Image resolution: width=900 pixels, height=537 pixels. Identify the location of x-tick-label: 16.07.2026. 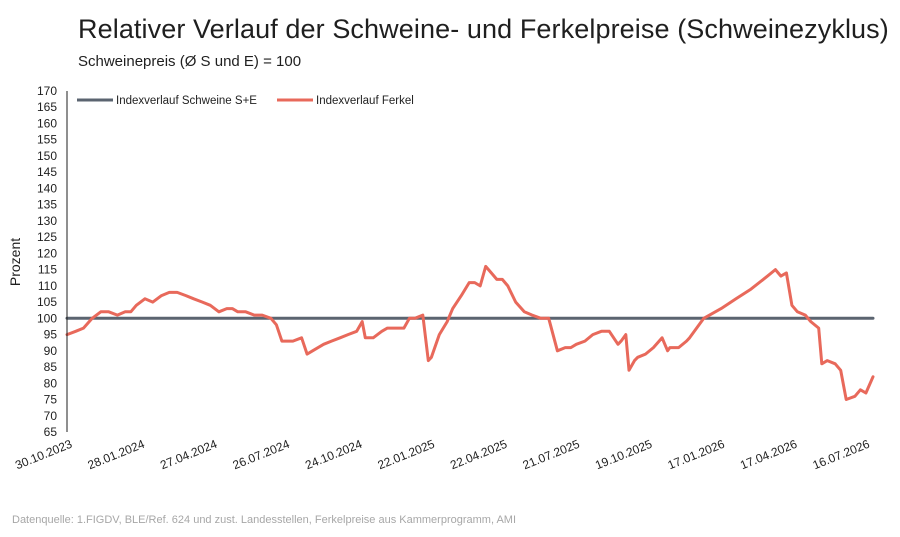
(841, 455).